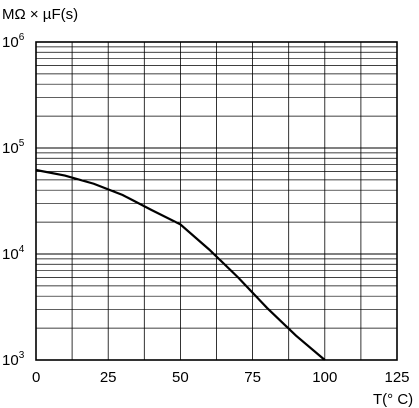  I want to click on y-tick-exponent: 6, so click(22, 37).